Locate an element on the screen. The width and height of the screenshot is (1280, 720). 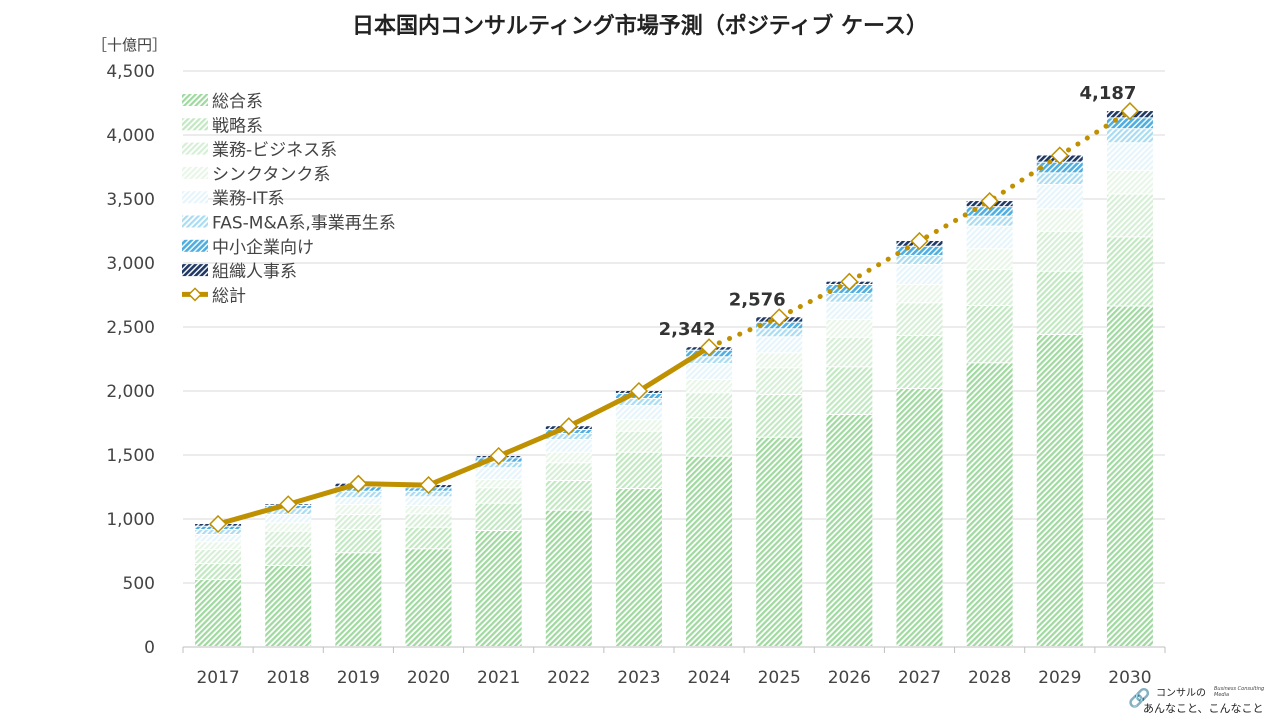
y-tick-label: 4,000 is located at coordinates (130, 136).